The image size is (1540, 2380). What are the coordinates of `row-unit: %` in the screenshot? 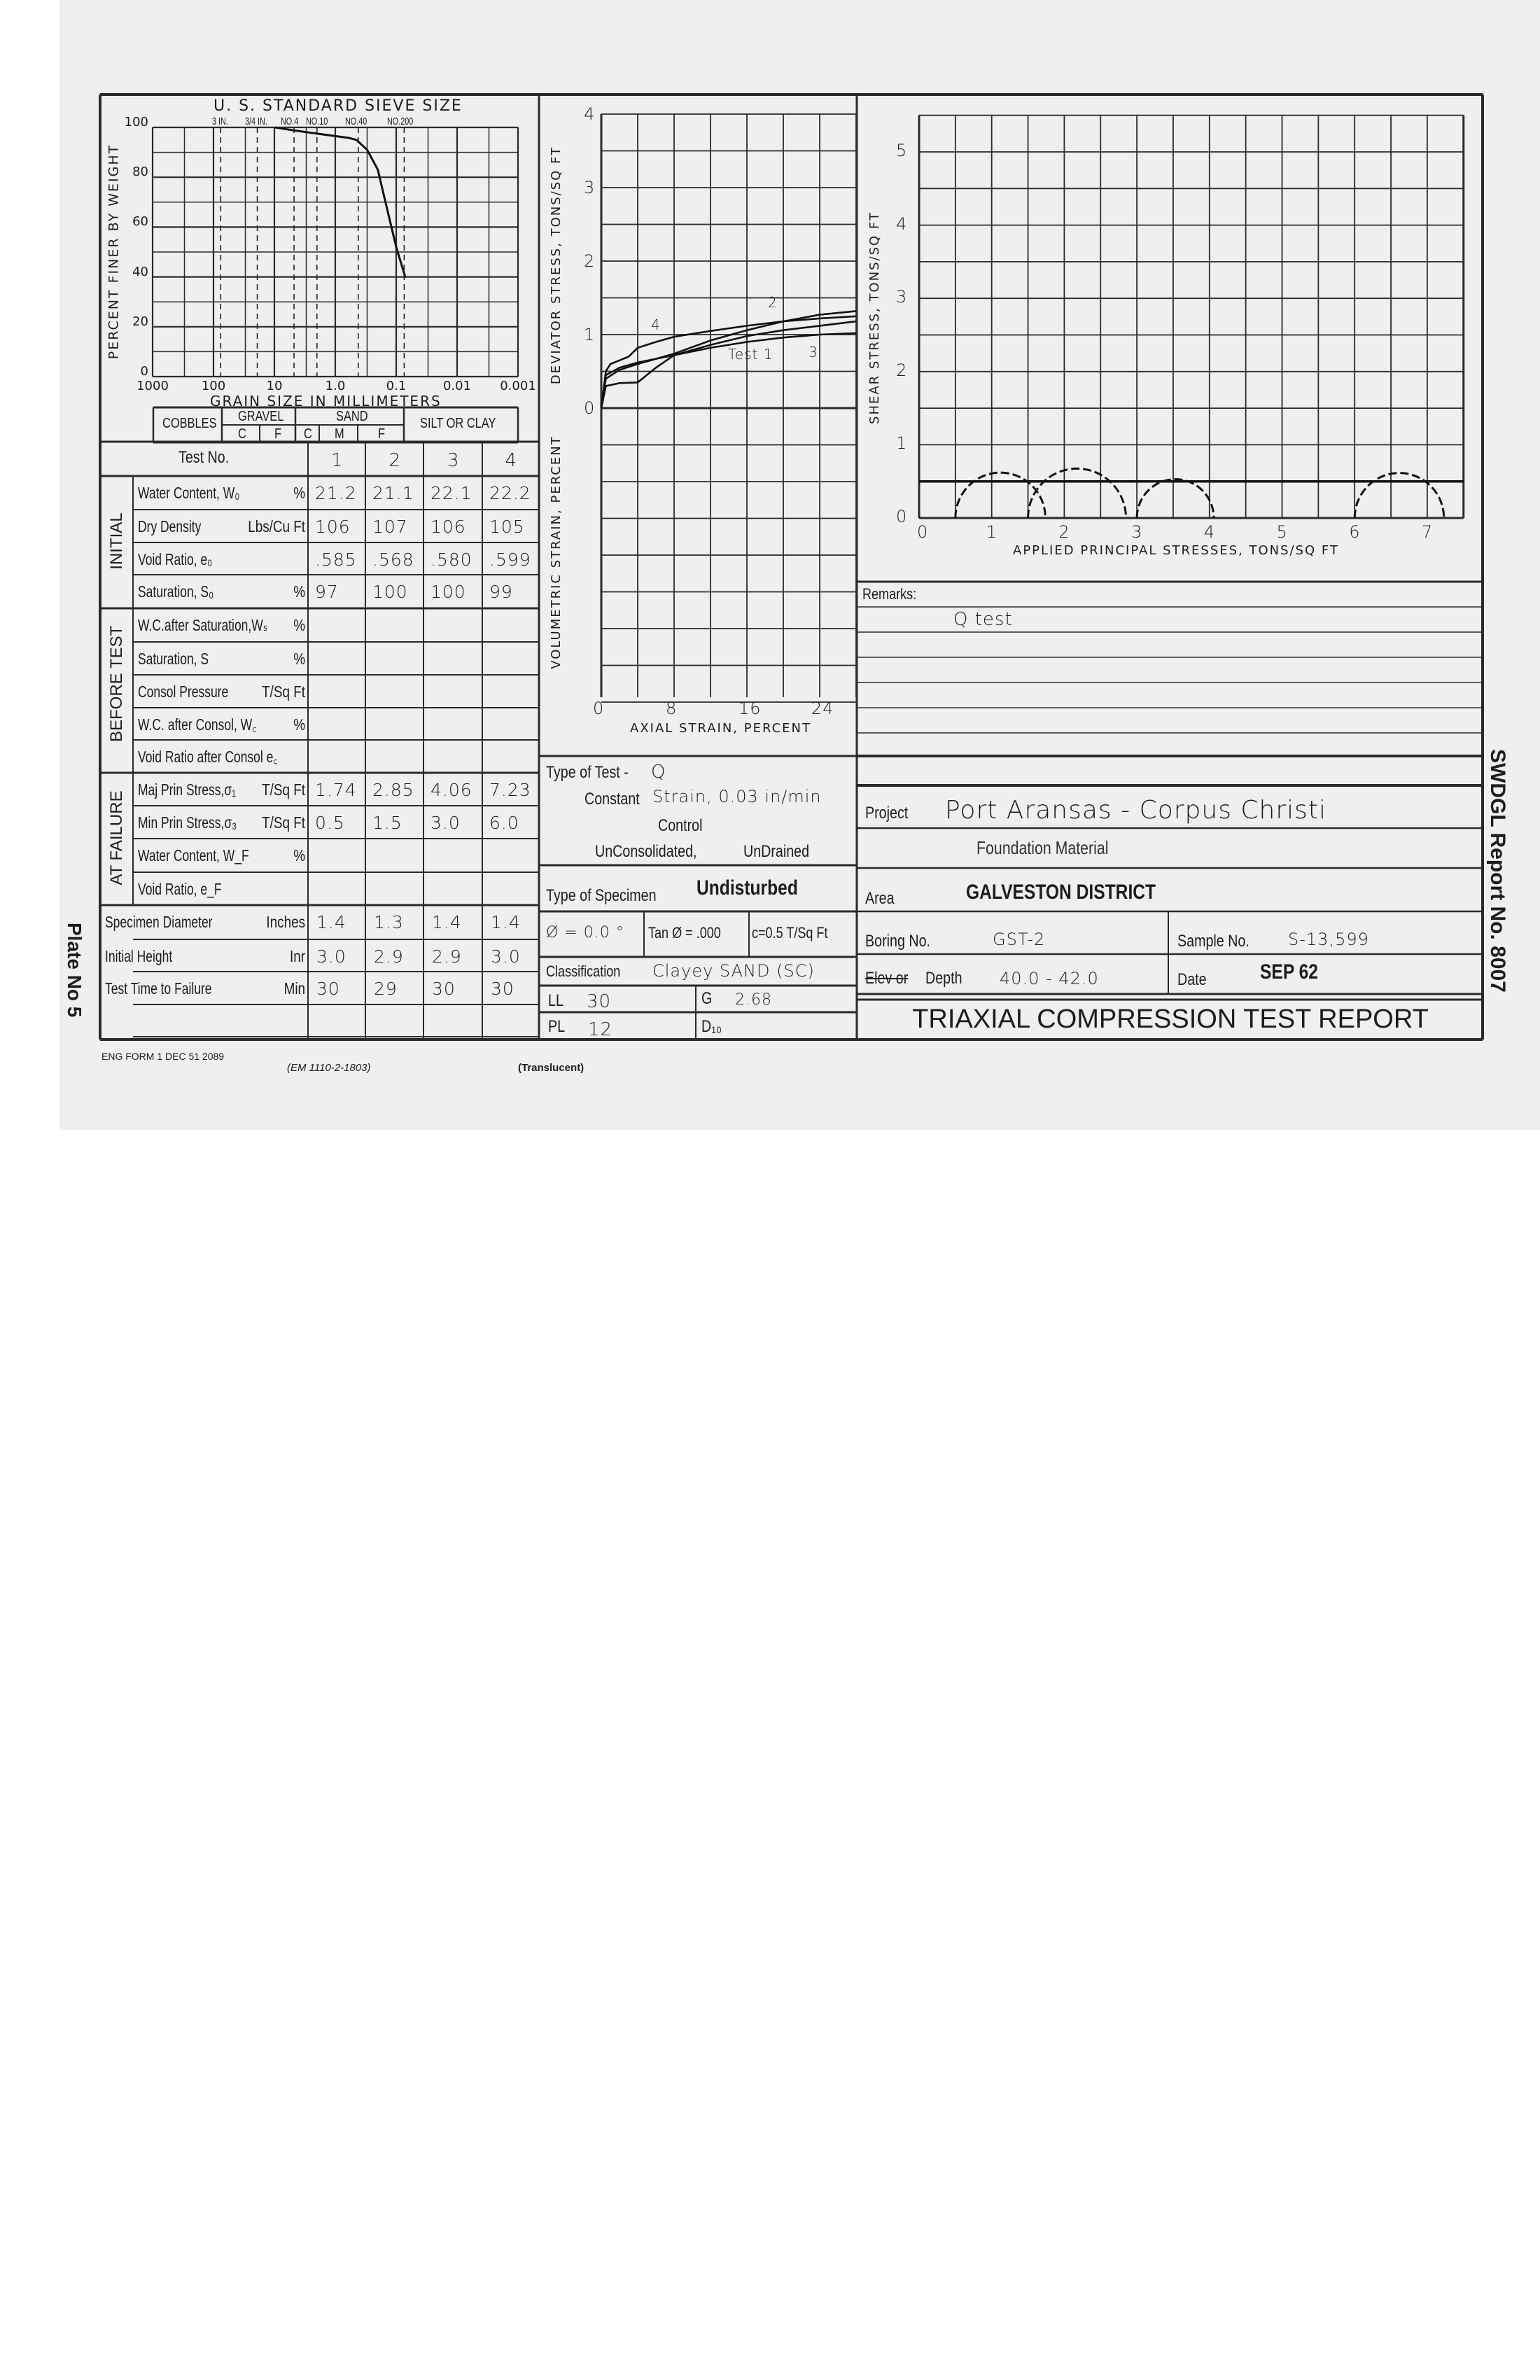 It's located at (299, 724).